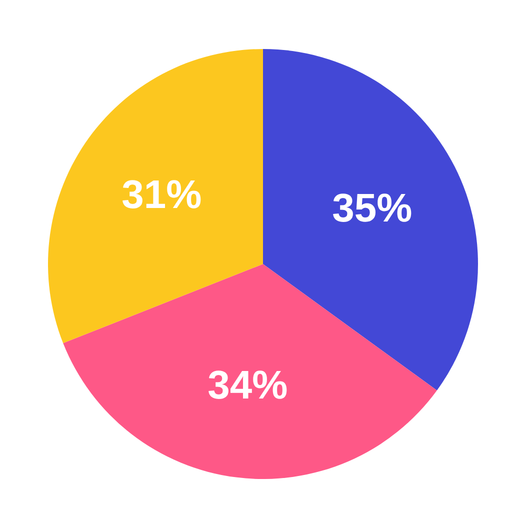  I want to click on data-label: 35%, so click(372, 208).